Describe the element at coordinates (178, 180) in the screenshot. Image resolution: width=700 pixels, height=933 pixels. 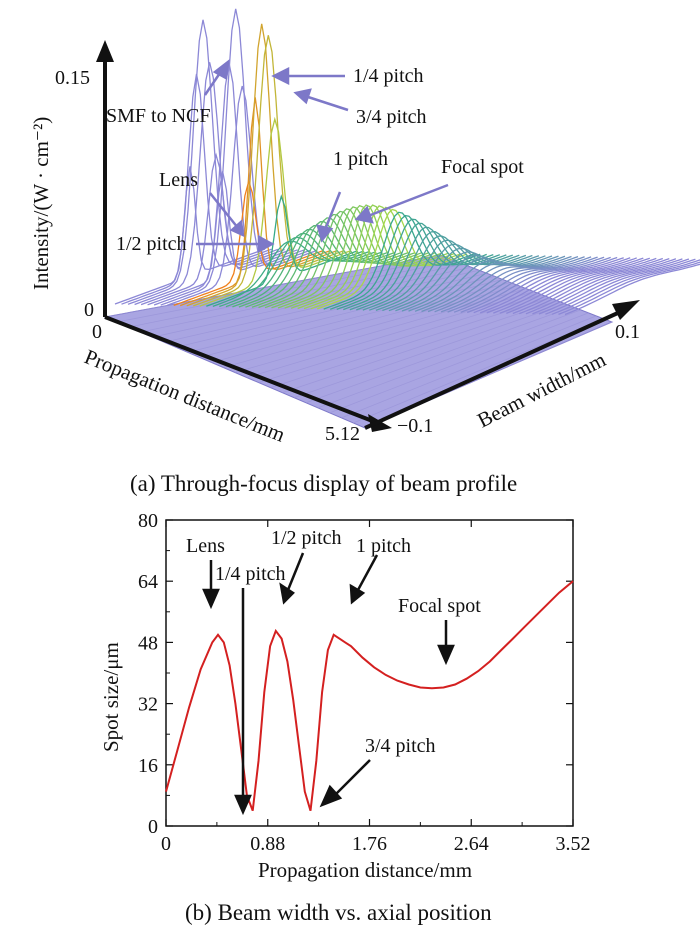
I see `annotation-lens-a: Lens` at that location.